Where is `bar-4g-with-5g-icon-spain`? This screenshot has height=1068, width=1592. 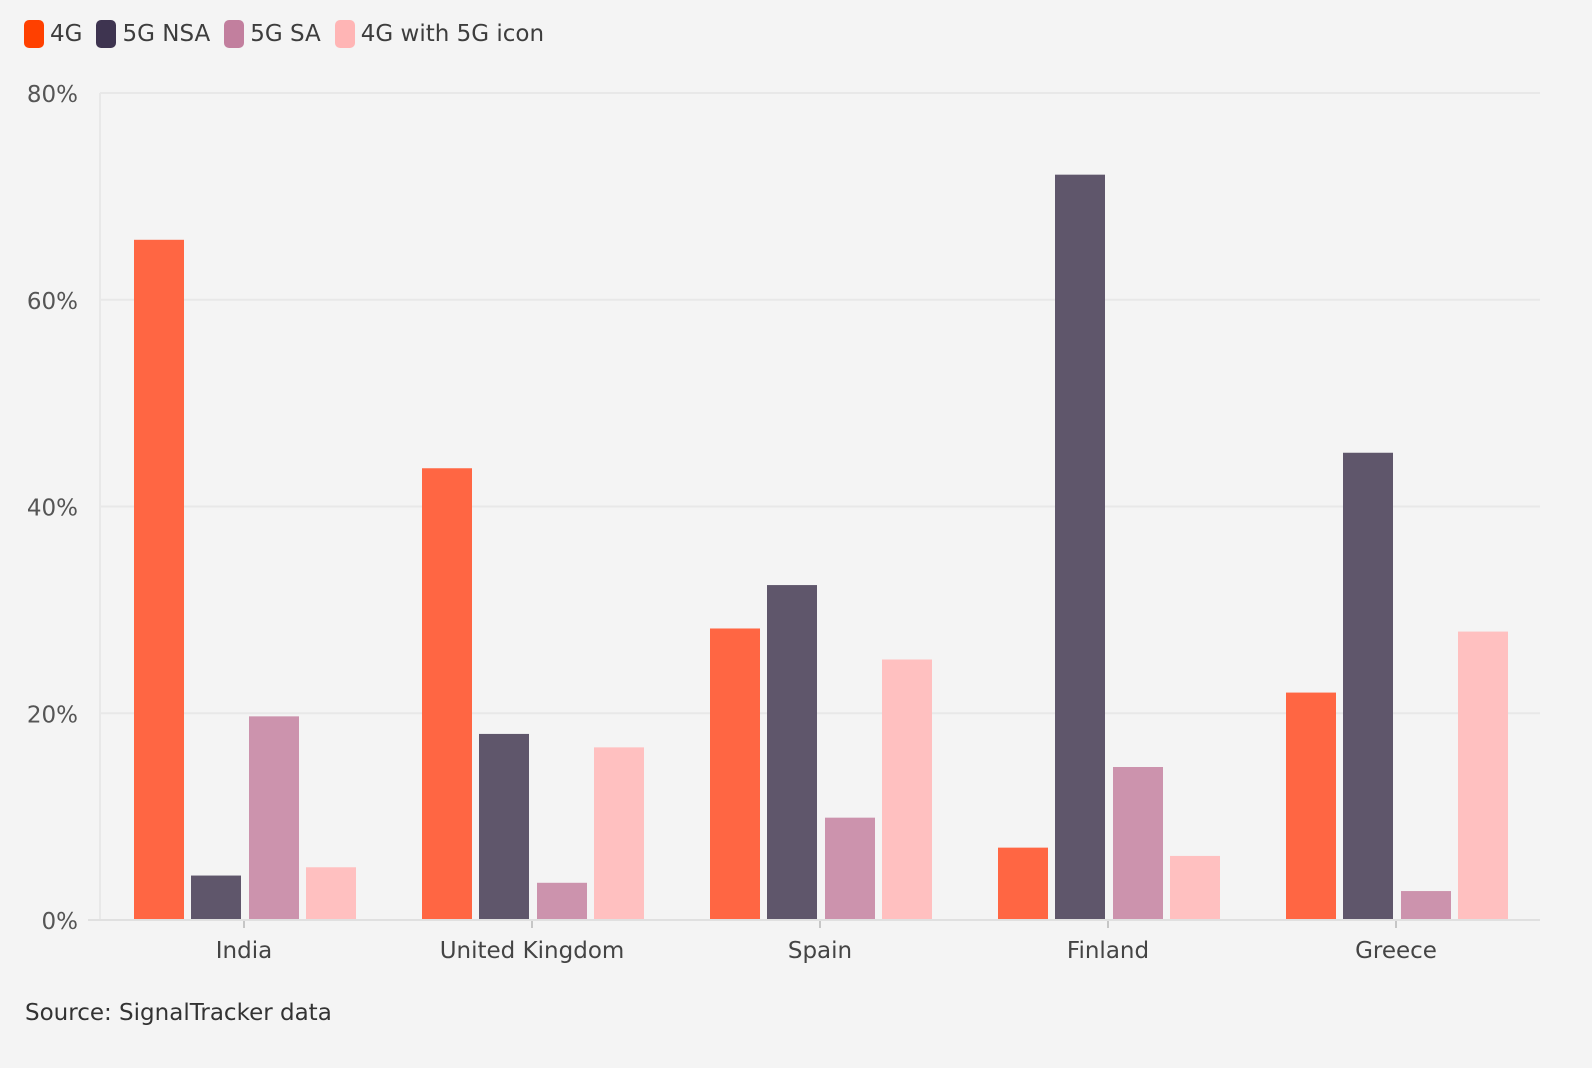
bar-4g-with-5g-icon-spain is located at coordinates (907, 789).